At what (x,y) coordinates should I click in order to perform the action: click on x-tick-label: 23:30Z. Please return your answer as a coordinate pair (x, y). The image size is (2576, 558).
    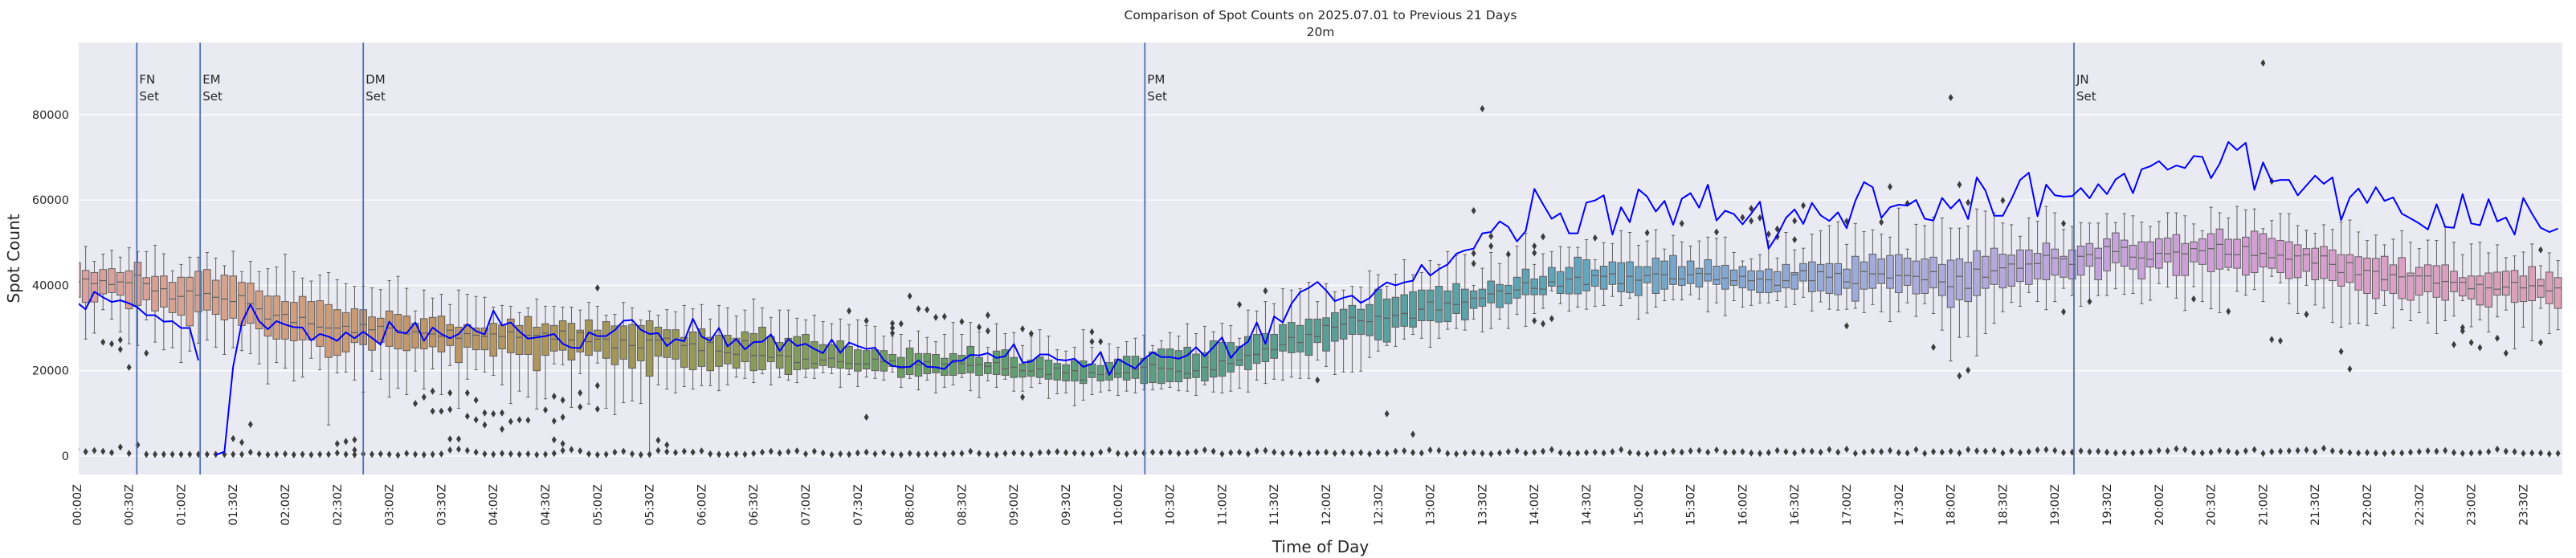
    Looking at the image, I should click on (2523, 505).